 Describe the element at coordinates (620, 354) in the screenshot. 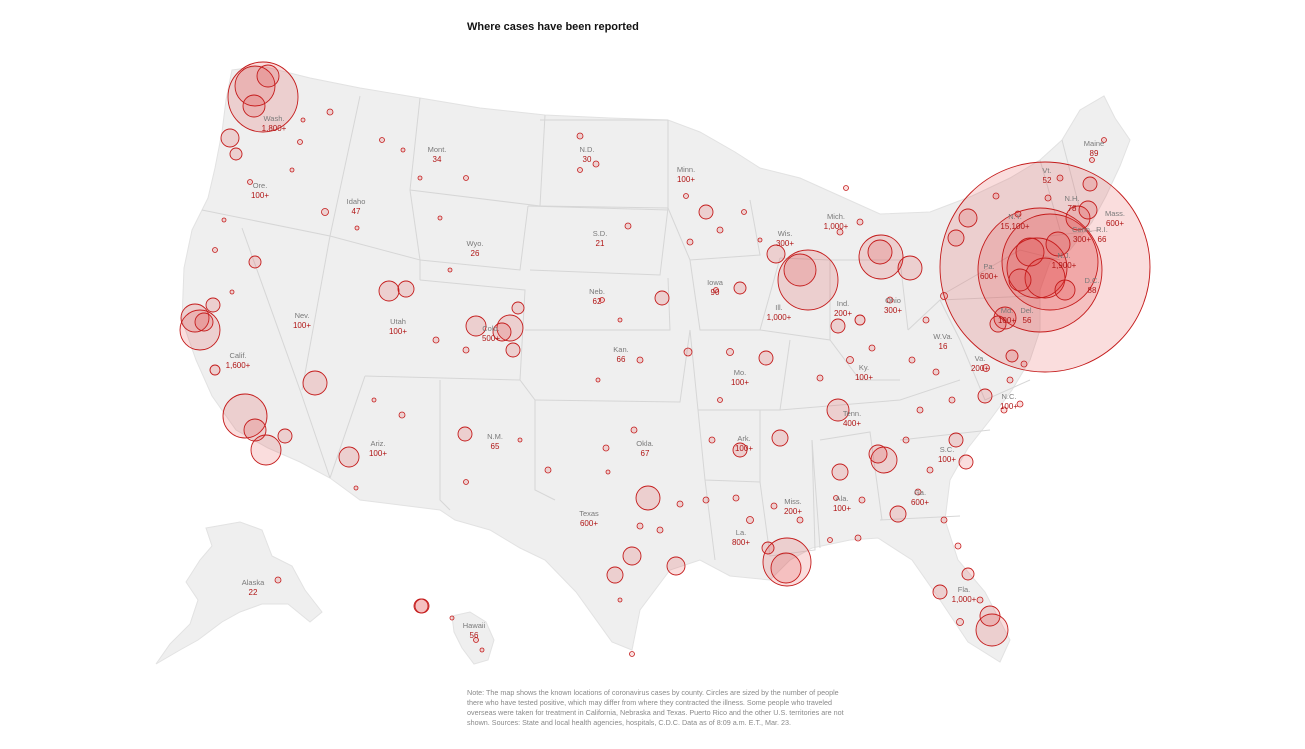

I see `state-label-ks: Kan.66` at that location.